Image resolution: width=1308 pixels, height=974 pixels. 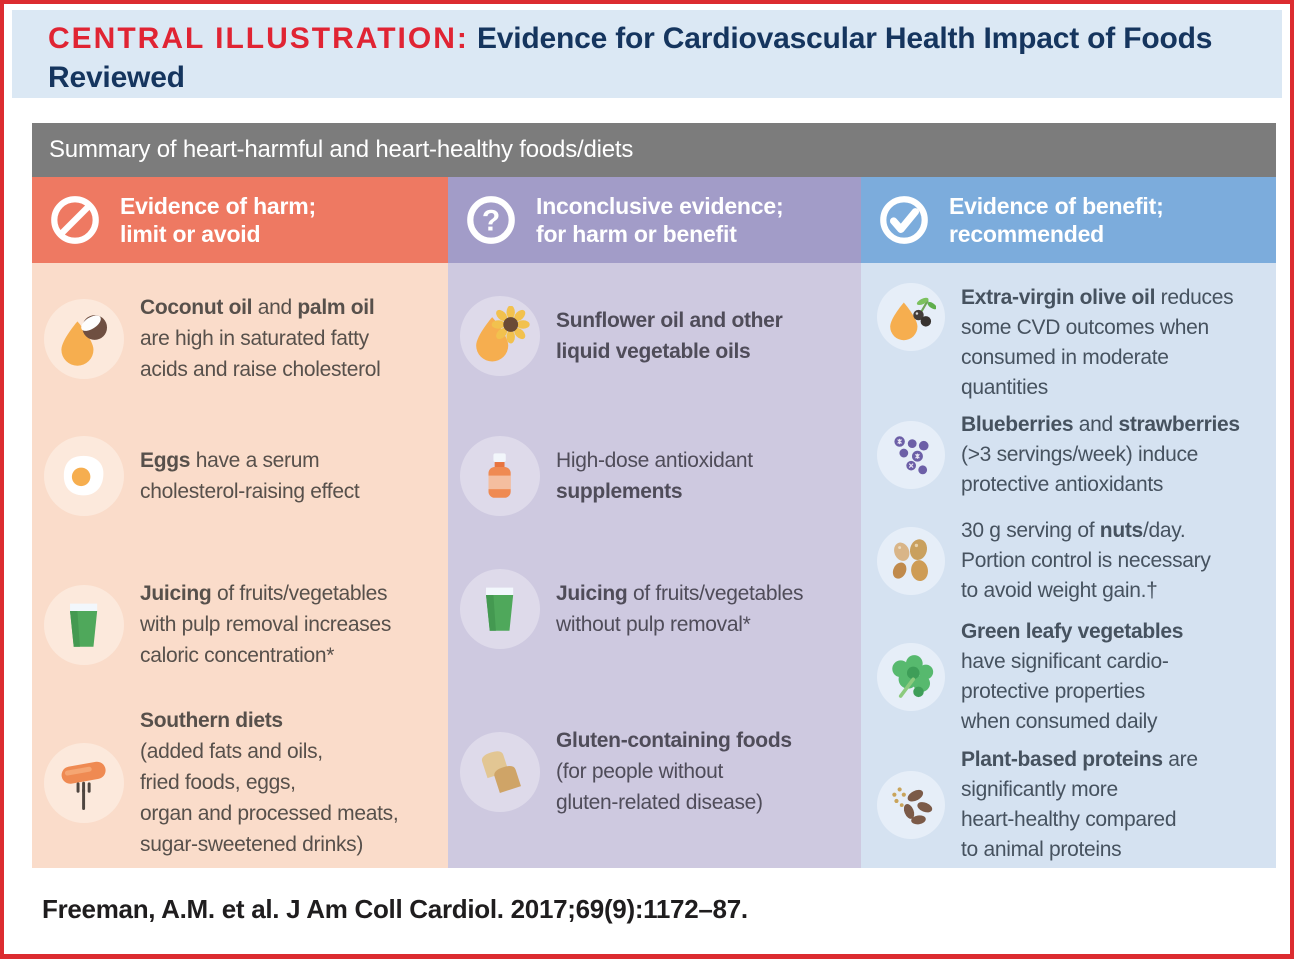 I want to click on prohibition-icon, so click(x=75, y=220).